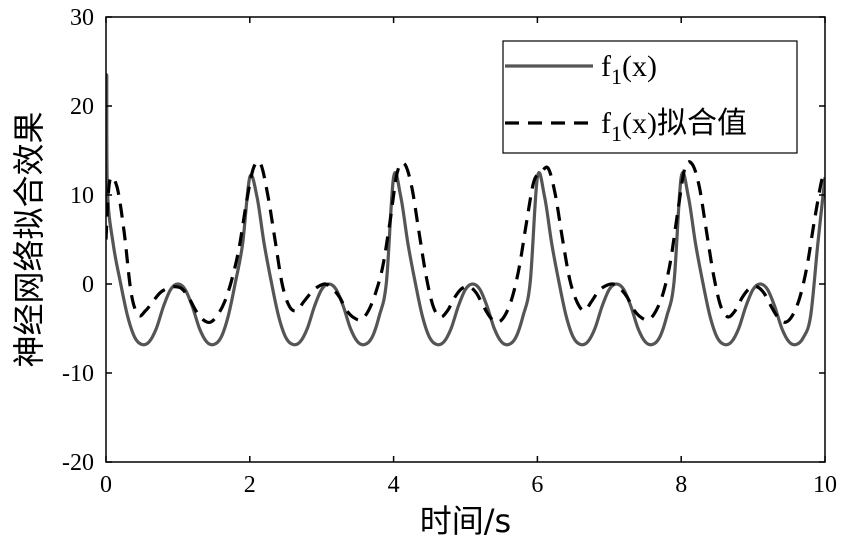 The height and width of the screenshot is (542, 849). Describe the element at coordinates (106, 485) in the screenshot. I see `x-tick-label: 0` at that location.